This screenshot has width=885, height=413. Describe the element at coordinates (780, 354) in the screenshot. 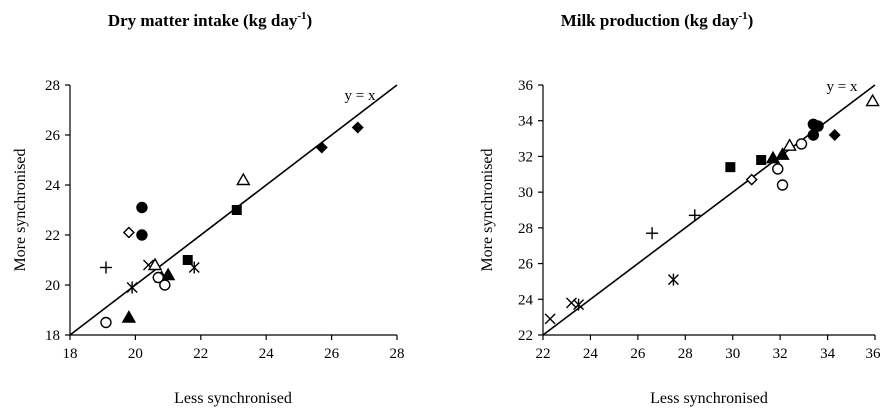

I see `x-tick-label: 32` at that location.